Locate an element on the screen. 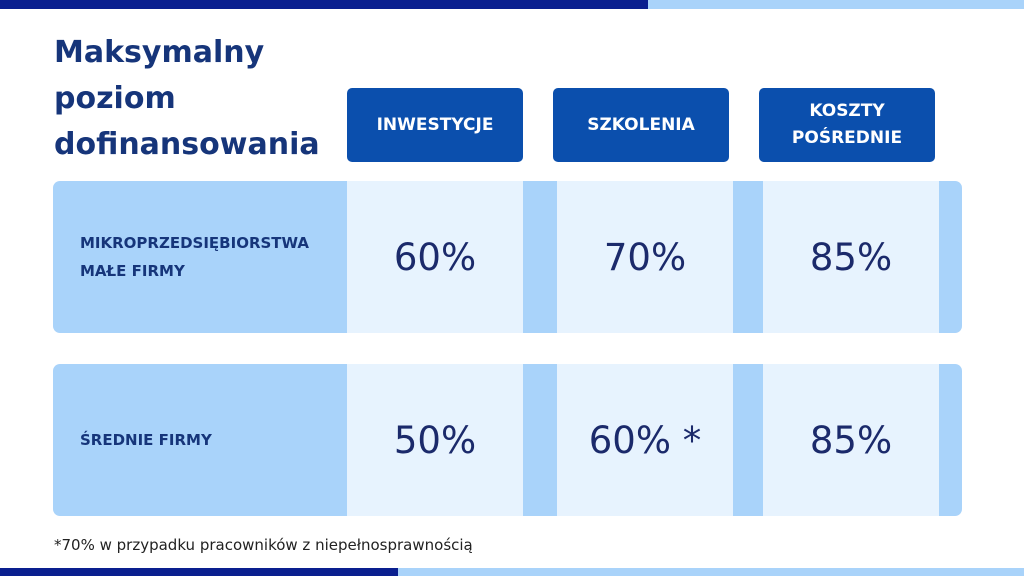 This screenshot has height=576, width=1024. top-bar-light is located at coordinates (836, 4).